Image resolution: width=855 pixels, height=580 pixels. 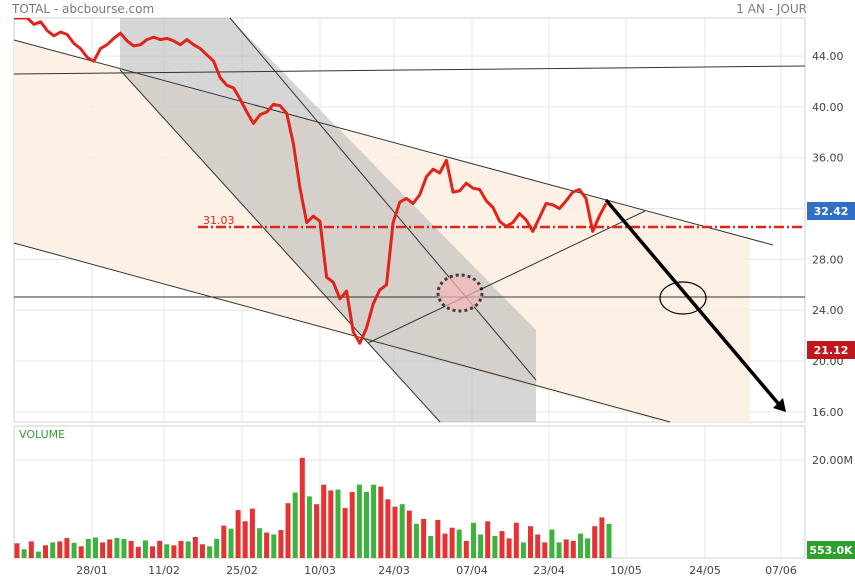 What do you see at coordinates (92, 570) in the screenshot?
I see `date-axis-tick-label: 28/01` at bounding box center [92, 570].